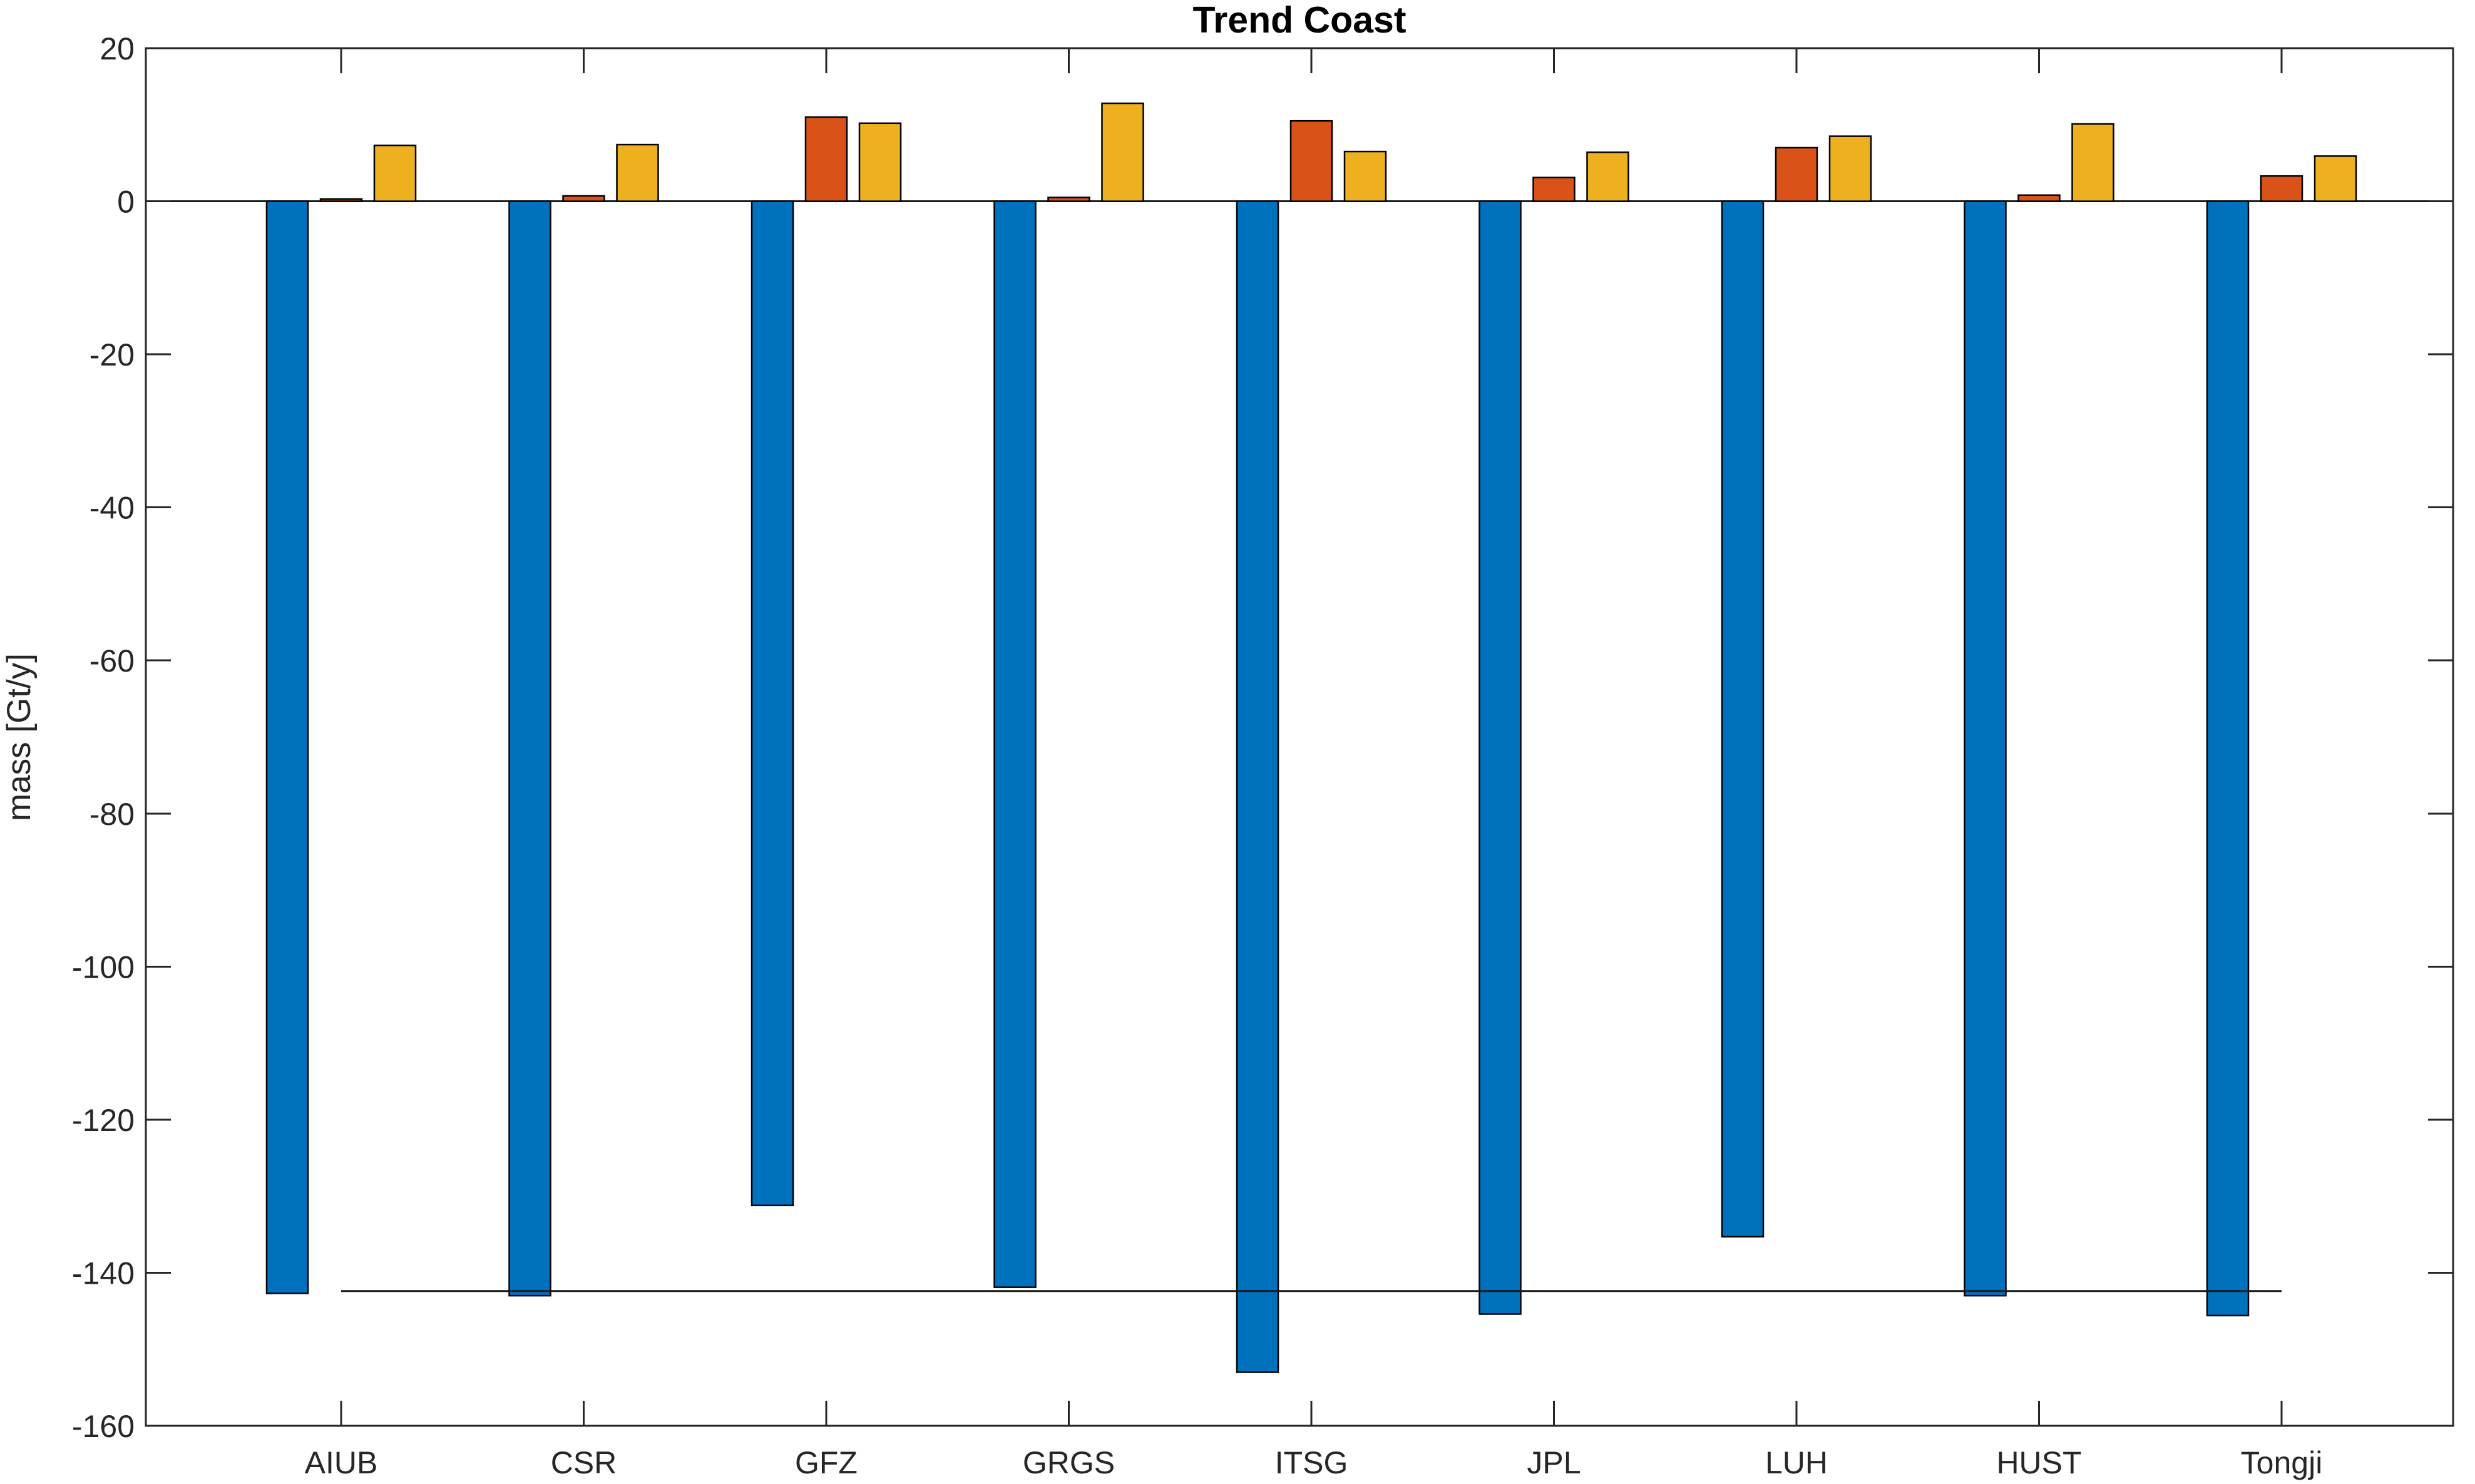 Image resolution: width=2475 pixels, height=1484 pixels. I want to click on x-tick-label-GRGS: GRGS, so click(1069, 1462).